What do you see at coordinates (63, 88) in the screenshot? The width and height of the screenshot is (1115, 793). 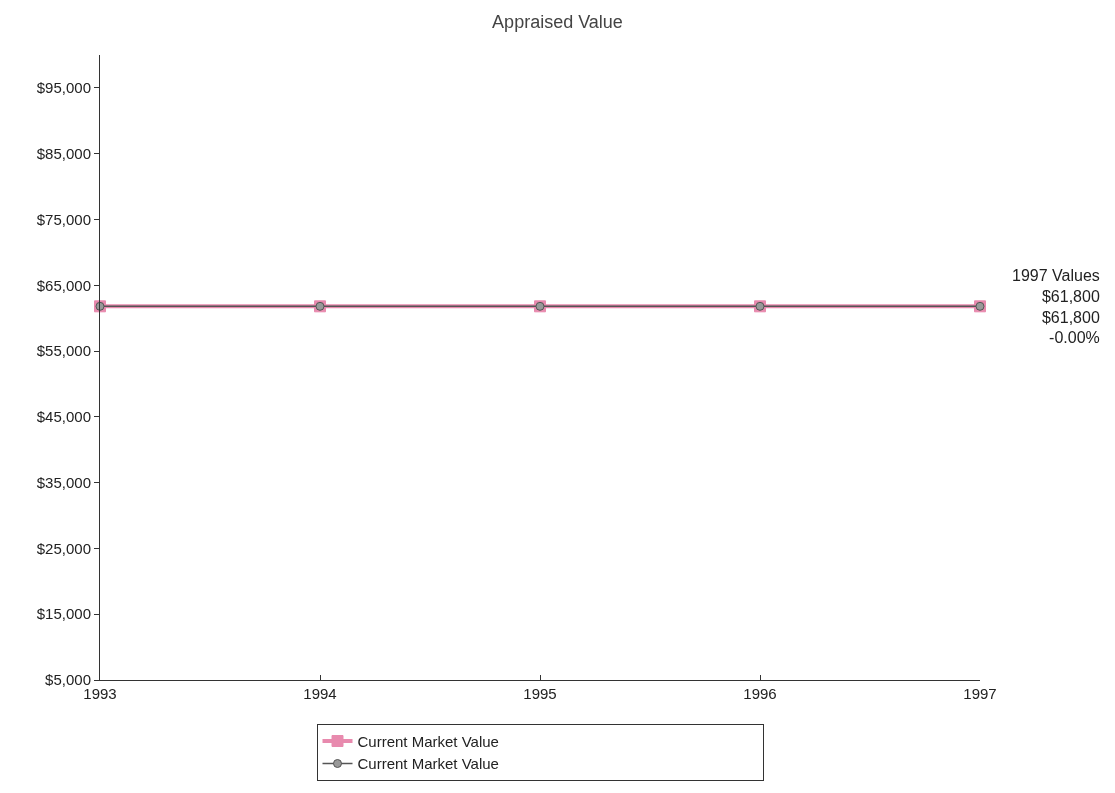 I see `y-tick-label: $95,000` at bounding box center [63, 88].